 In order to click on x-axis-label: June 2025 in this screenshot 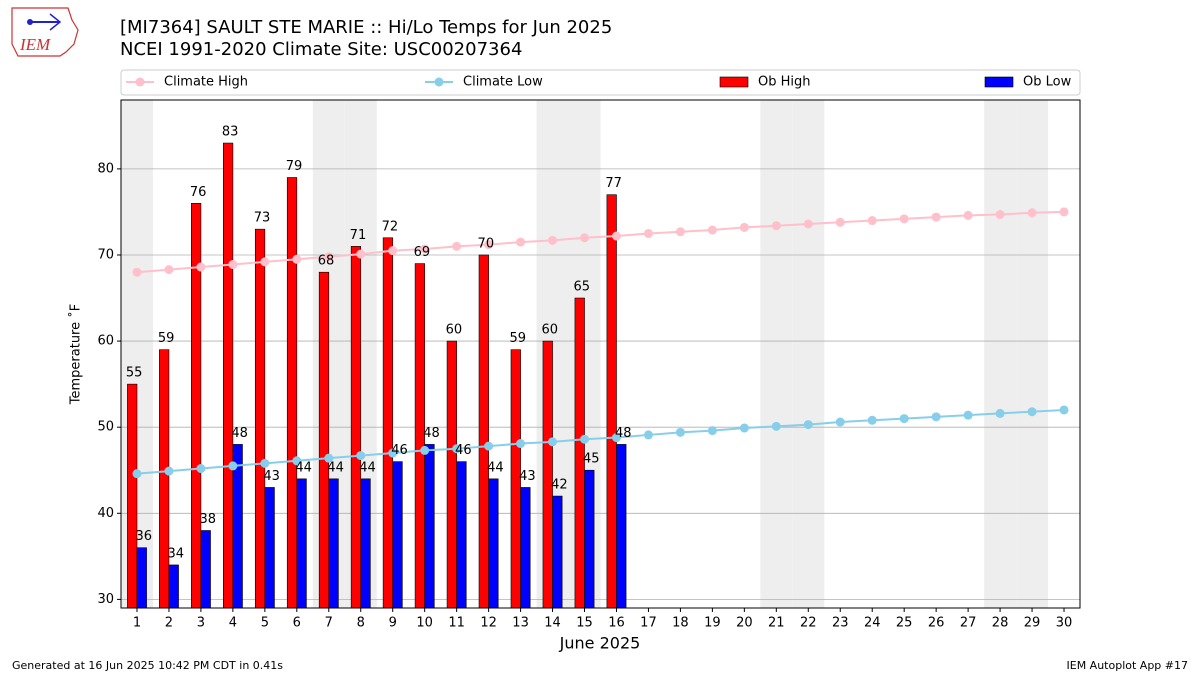, I will do `click(600, 643)`.